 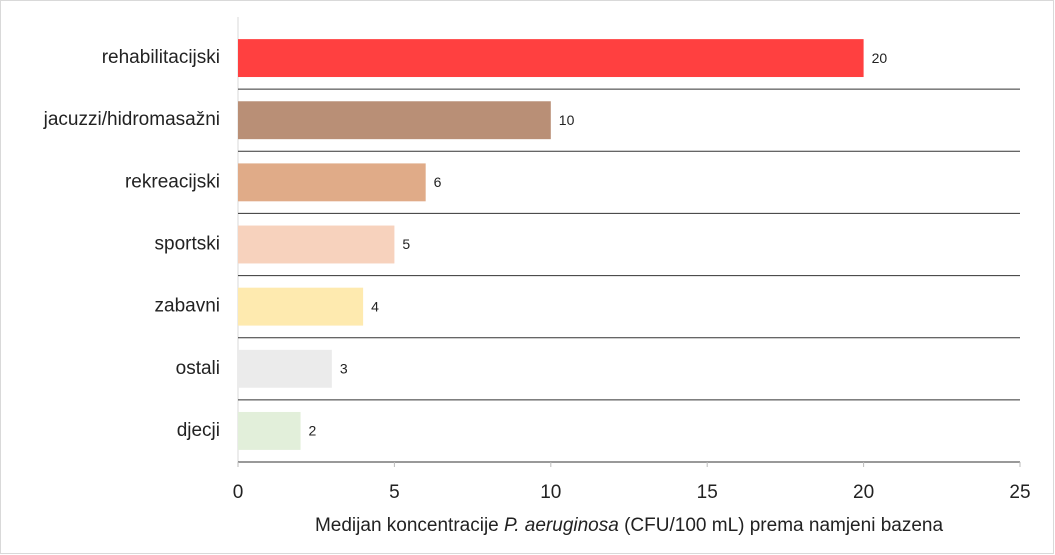 What do you see at coordinates (561, 525) in the screenshot?
I see `x-axis-label-part: P. aeruginosa` at bounding box center [561, 525].